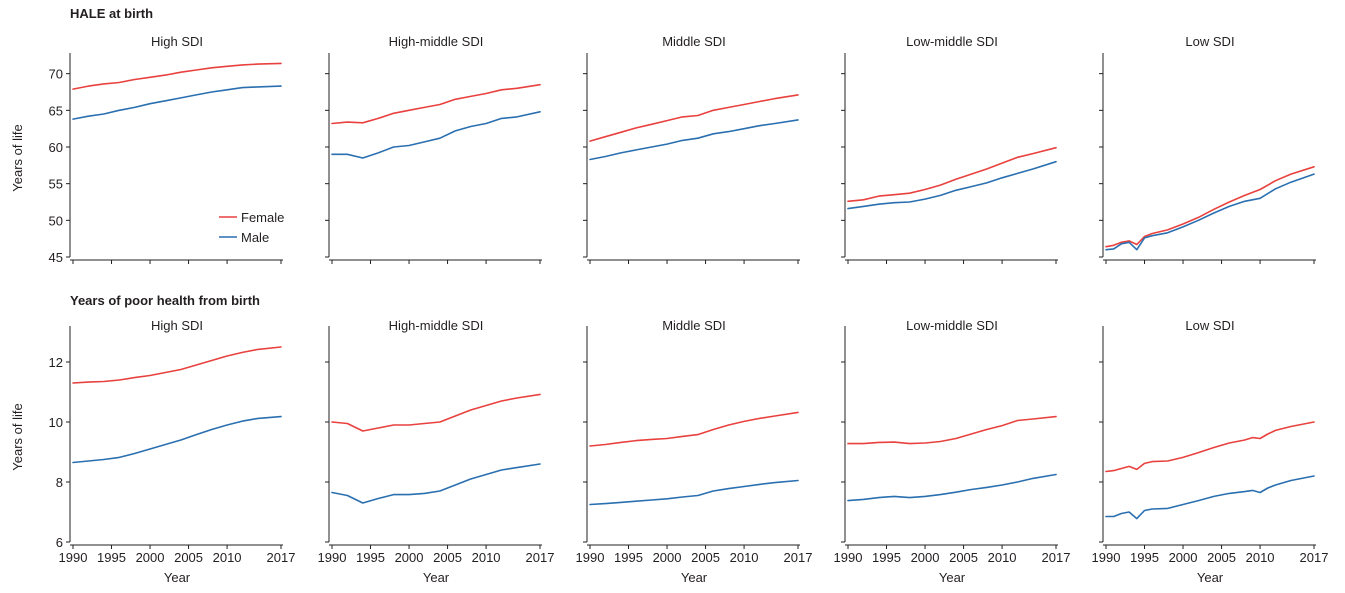 The image size is (1345, 593). I want to click on panel-hale-low-sdi: Low SDI, so click(1207, 149).